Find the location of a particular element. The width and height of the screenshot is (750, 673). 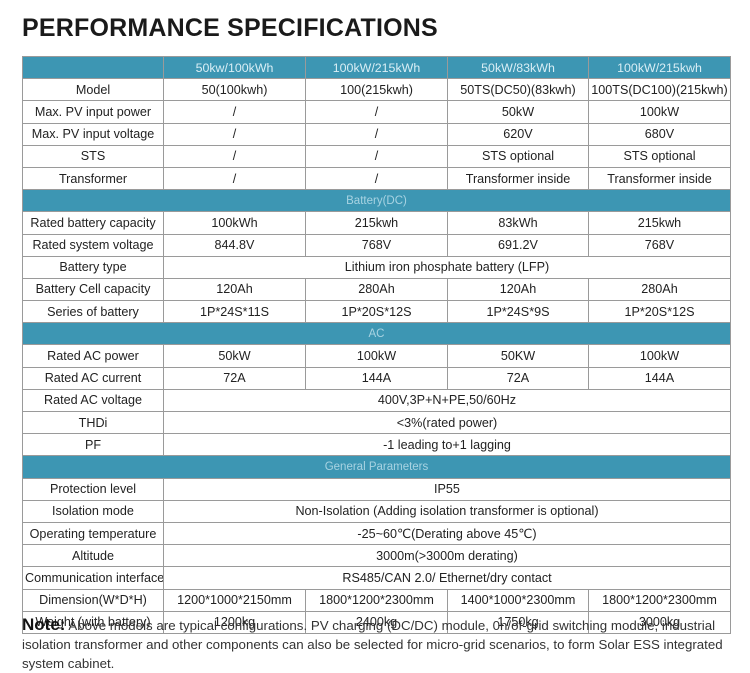

merged-value-cell: <3%(rated power) is located at coordinates (447, 422).